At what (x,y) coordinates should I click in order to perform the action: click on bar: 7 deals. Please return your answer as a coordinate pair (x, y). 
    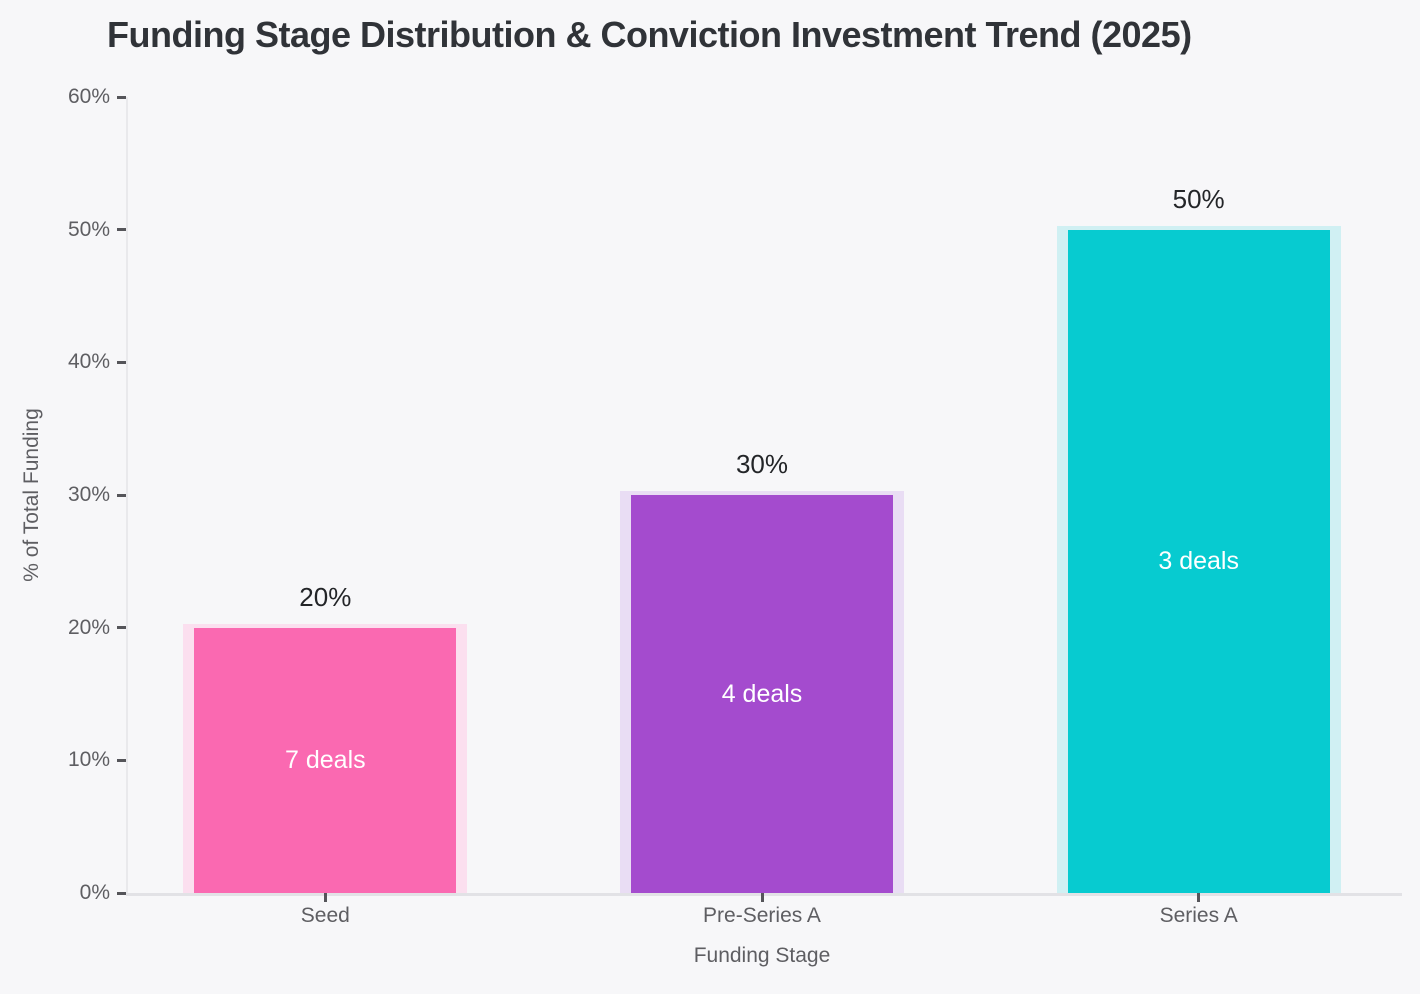
    Looking at the image, I should click on (325, 760).